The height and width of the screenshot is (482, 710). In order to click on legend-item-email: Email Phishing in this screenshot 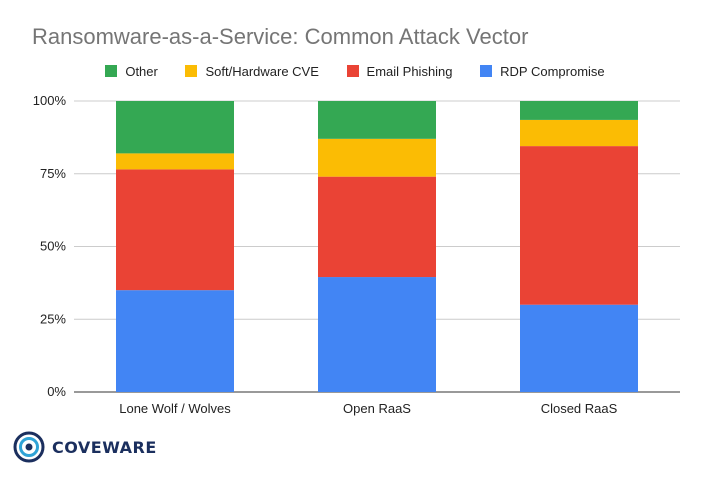, I will do `click(399, 71)`.